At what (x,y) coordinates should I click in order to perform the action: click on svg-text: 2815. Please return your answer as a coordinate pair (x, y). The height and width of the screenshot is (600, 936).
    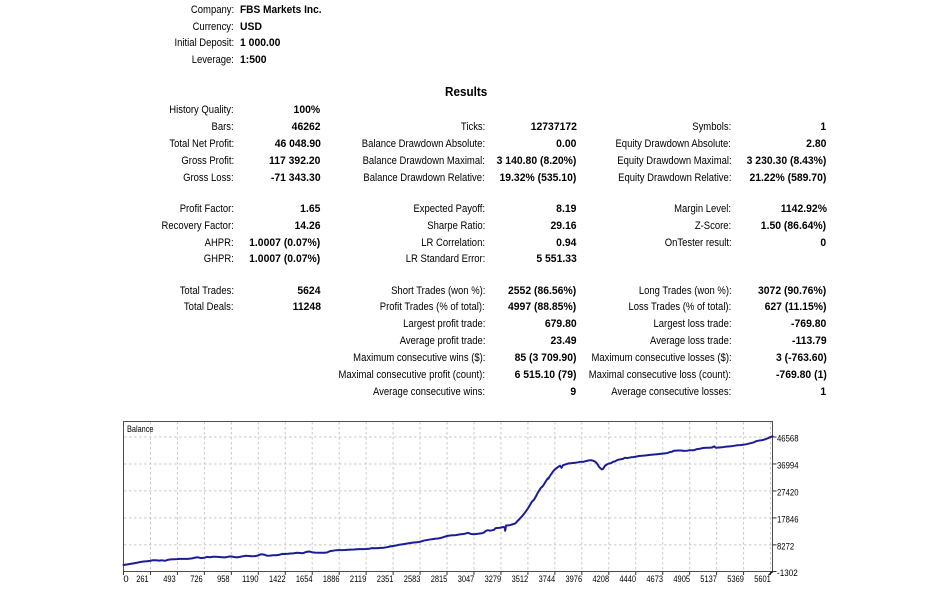
    Looking at the image, I should click on (439, 579).